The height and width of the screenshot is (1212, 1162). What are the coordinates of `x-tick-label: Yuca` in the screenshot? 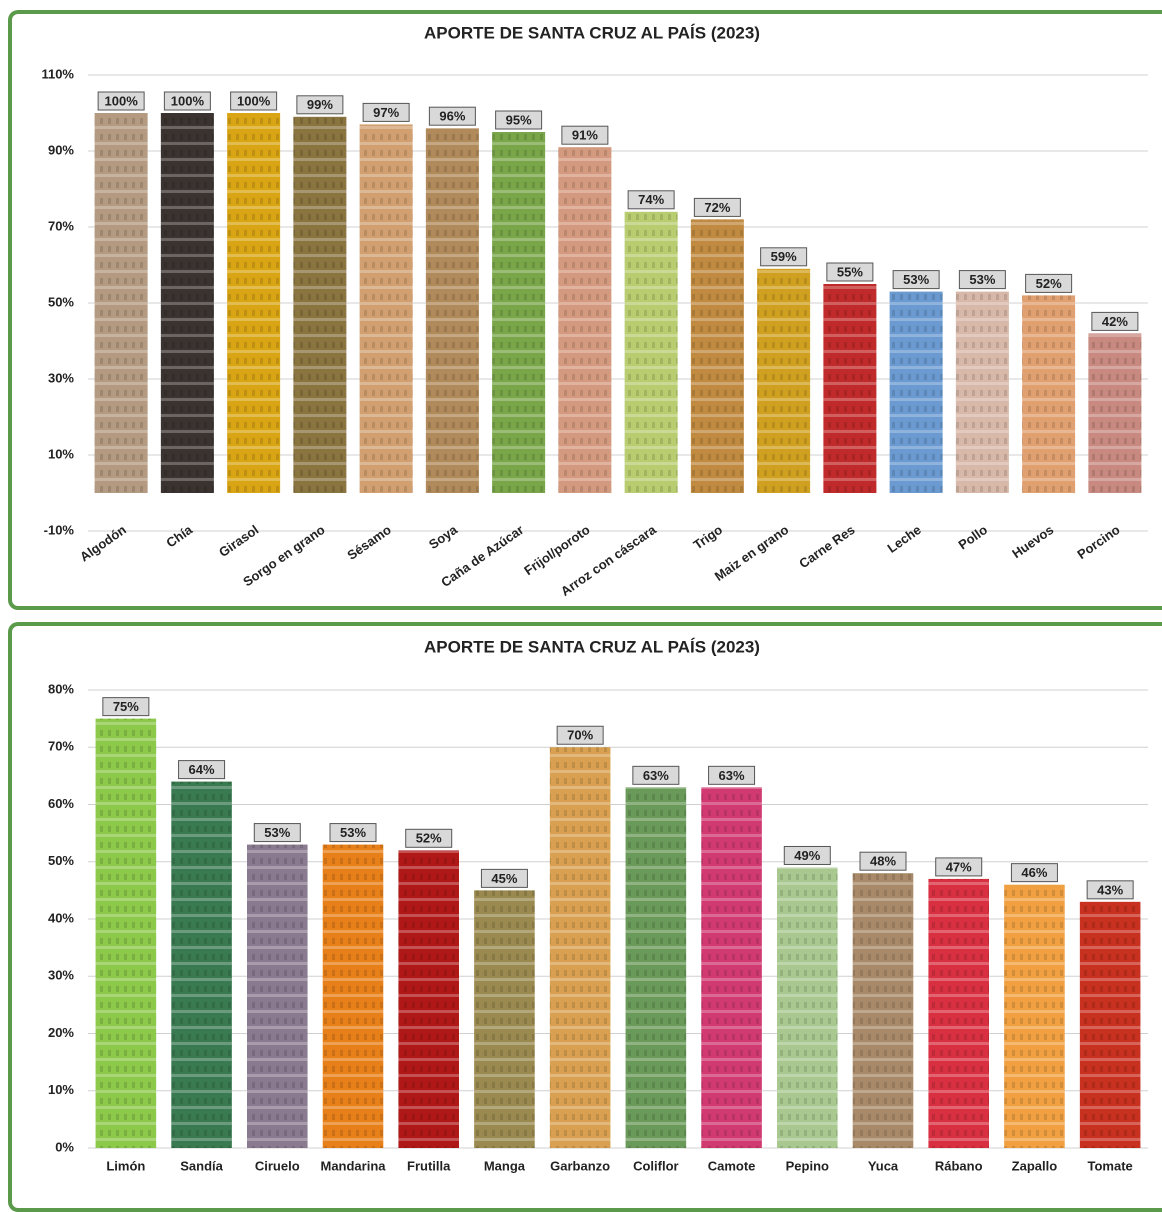 It's located at (883, 1165).